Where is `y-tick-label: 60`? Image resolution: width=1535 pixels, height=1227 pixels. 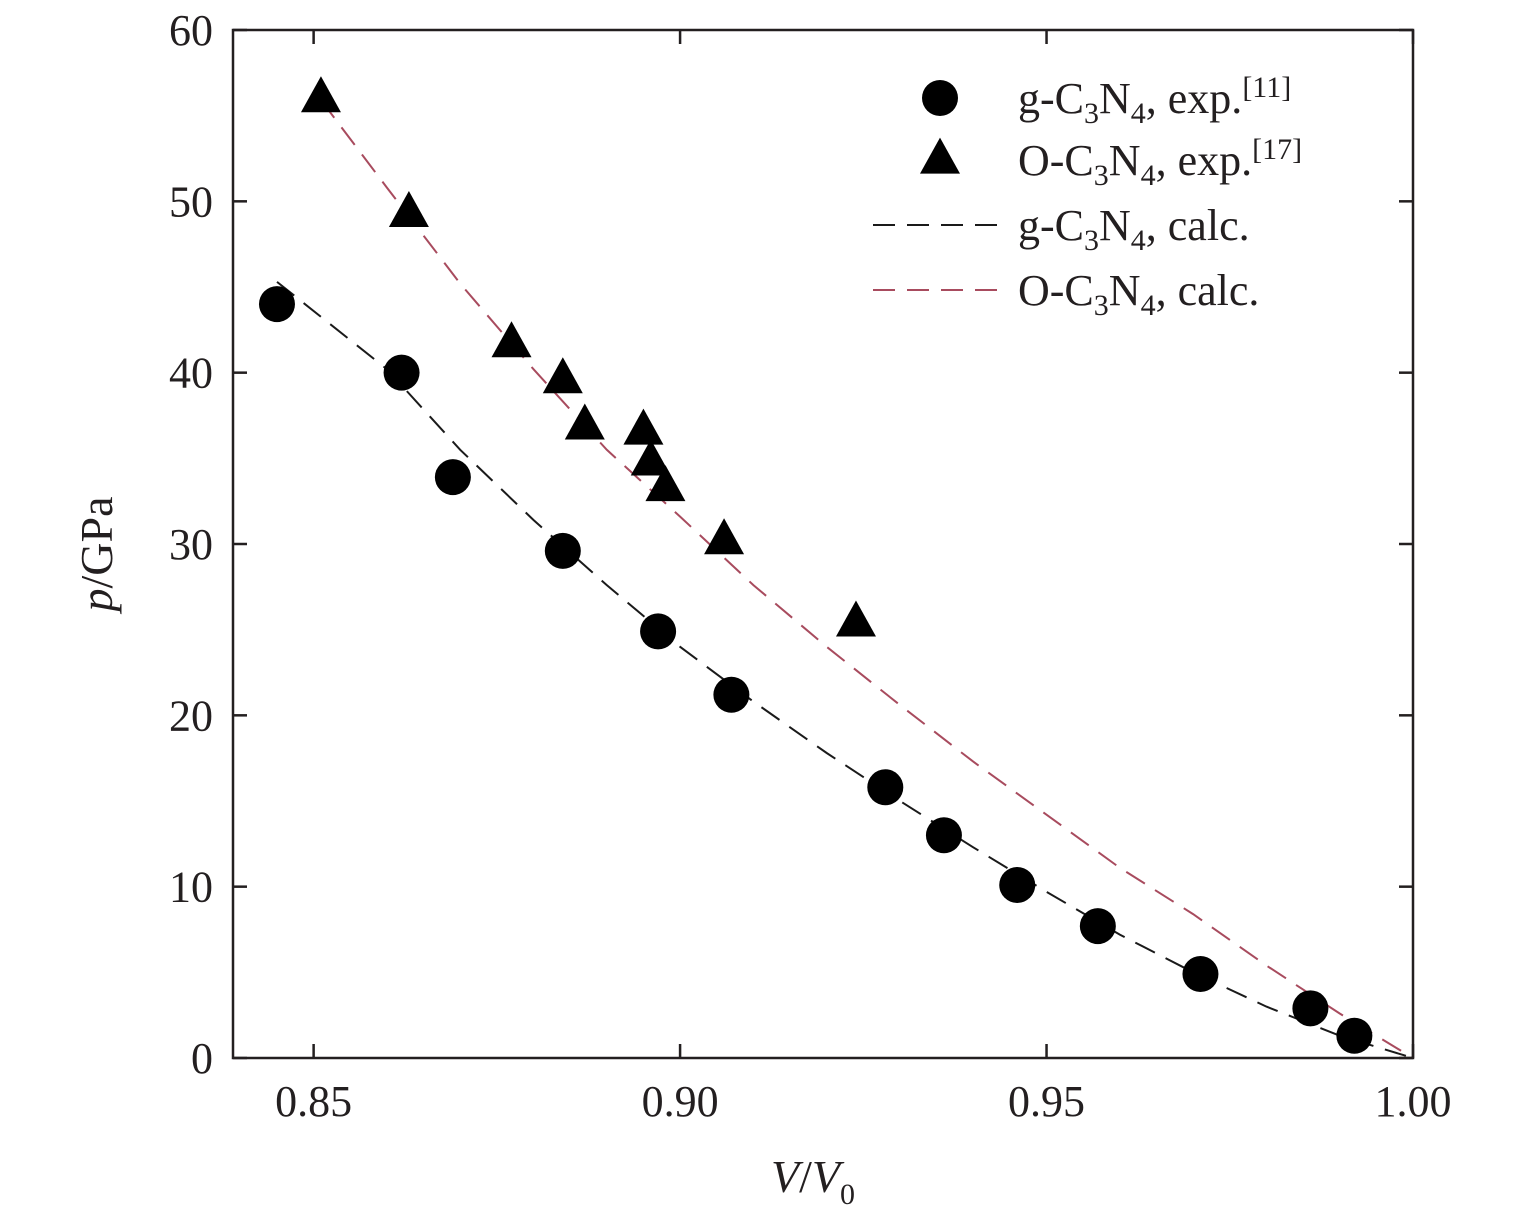 y-tick-label: 60 is located at coordinates (191, 30).